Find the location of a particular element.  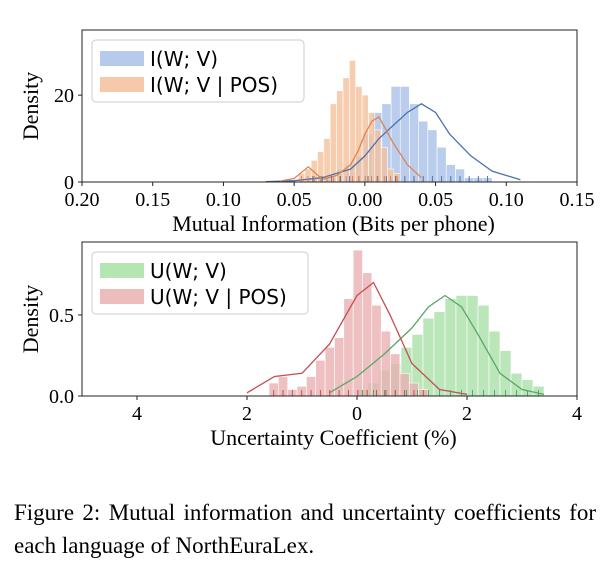

legend-label: I(W; V) is located at coordinates (184, 59).